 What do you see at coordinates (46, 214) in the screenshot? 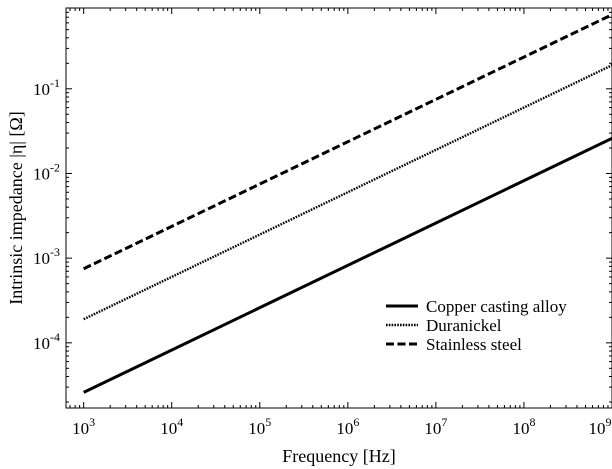
I see `y-tick-labels: 10⁻⁴ 10⁻³ 10⁻² 10⁻¹` at bounding box center [46, 214].